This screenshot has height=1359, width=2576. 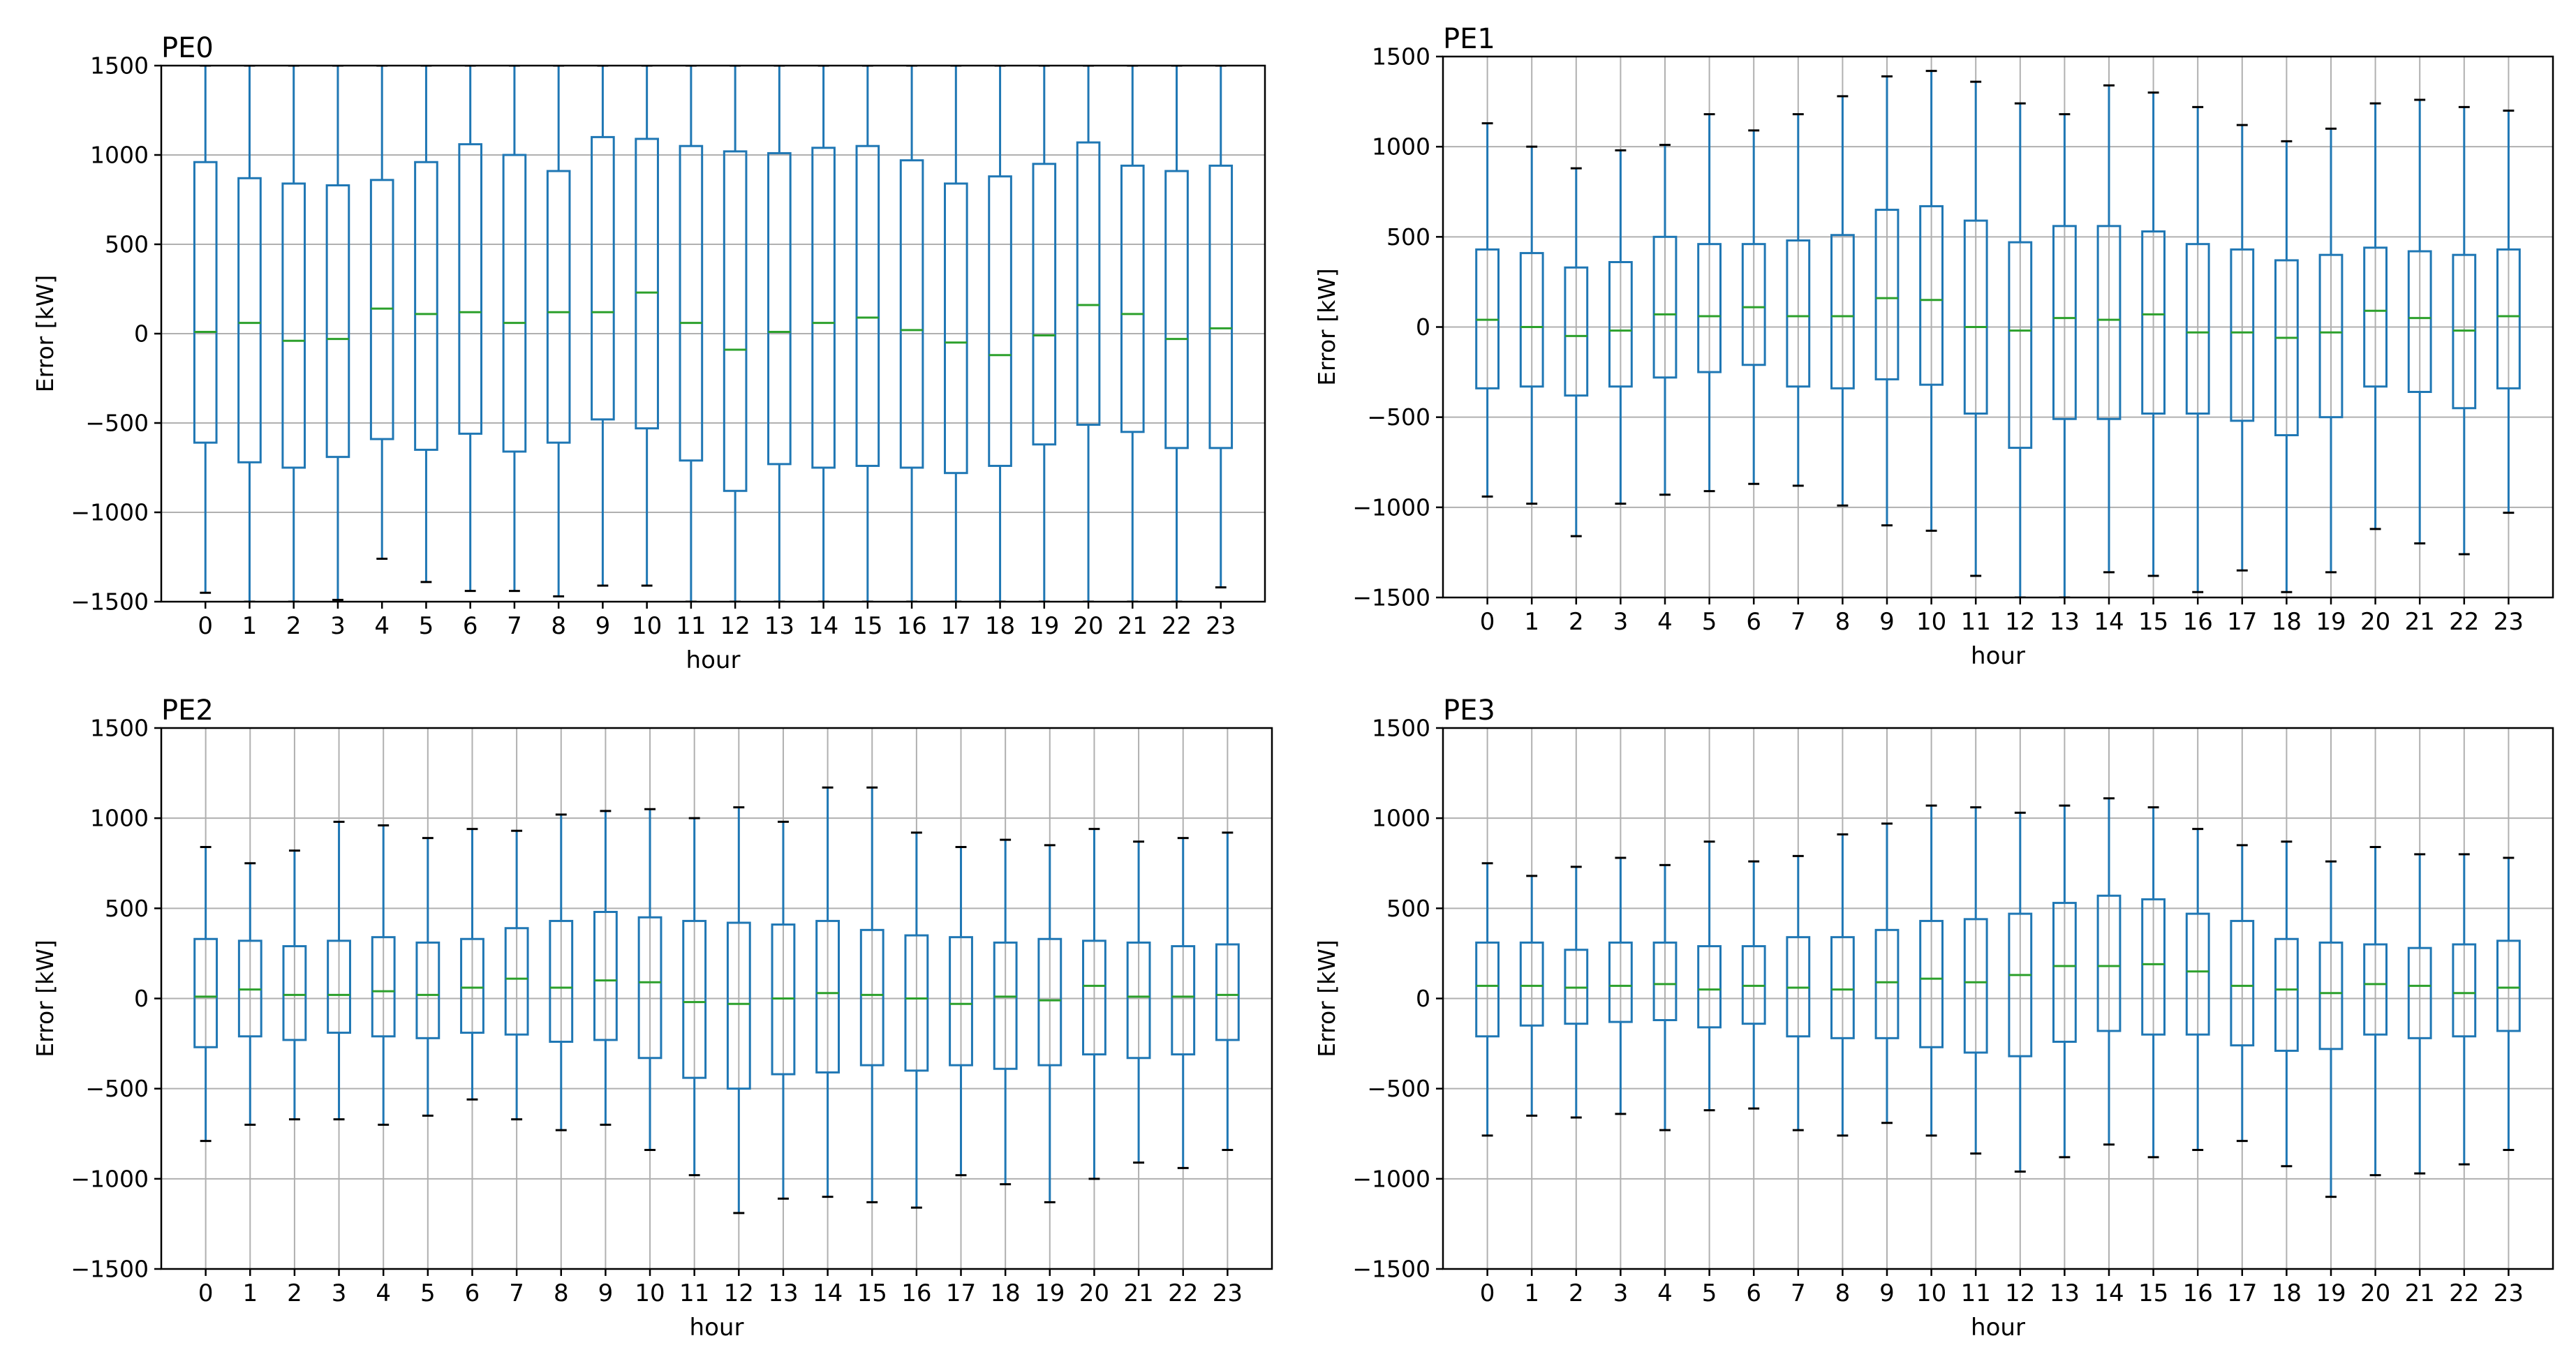 I want to click on x-tick-label: 8, so click(x=1843, y=1293).